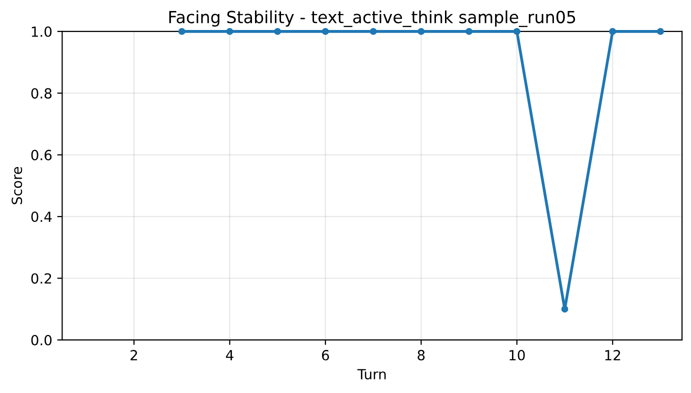 This screenshot has height=393, width=691. Describe the element at coordinates (17, 185) in the screenshot. I see `y-axis-title: Score` at that location.